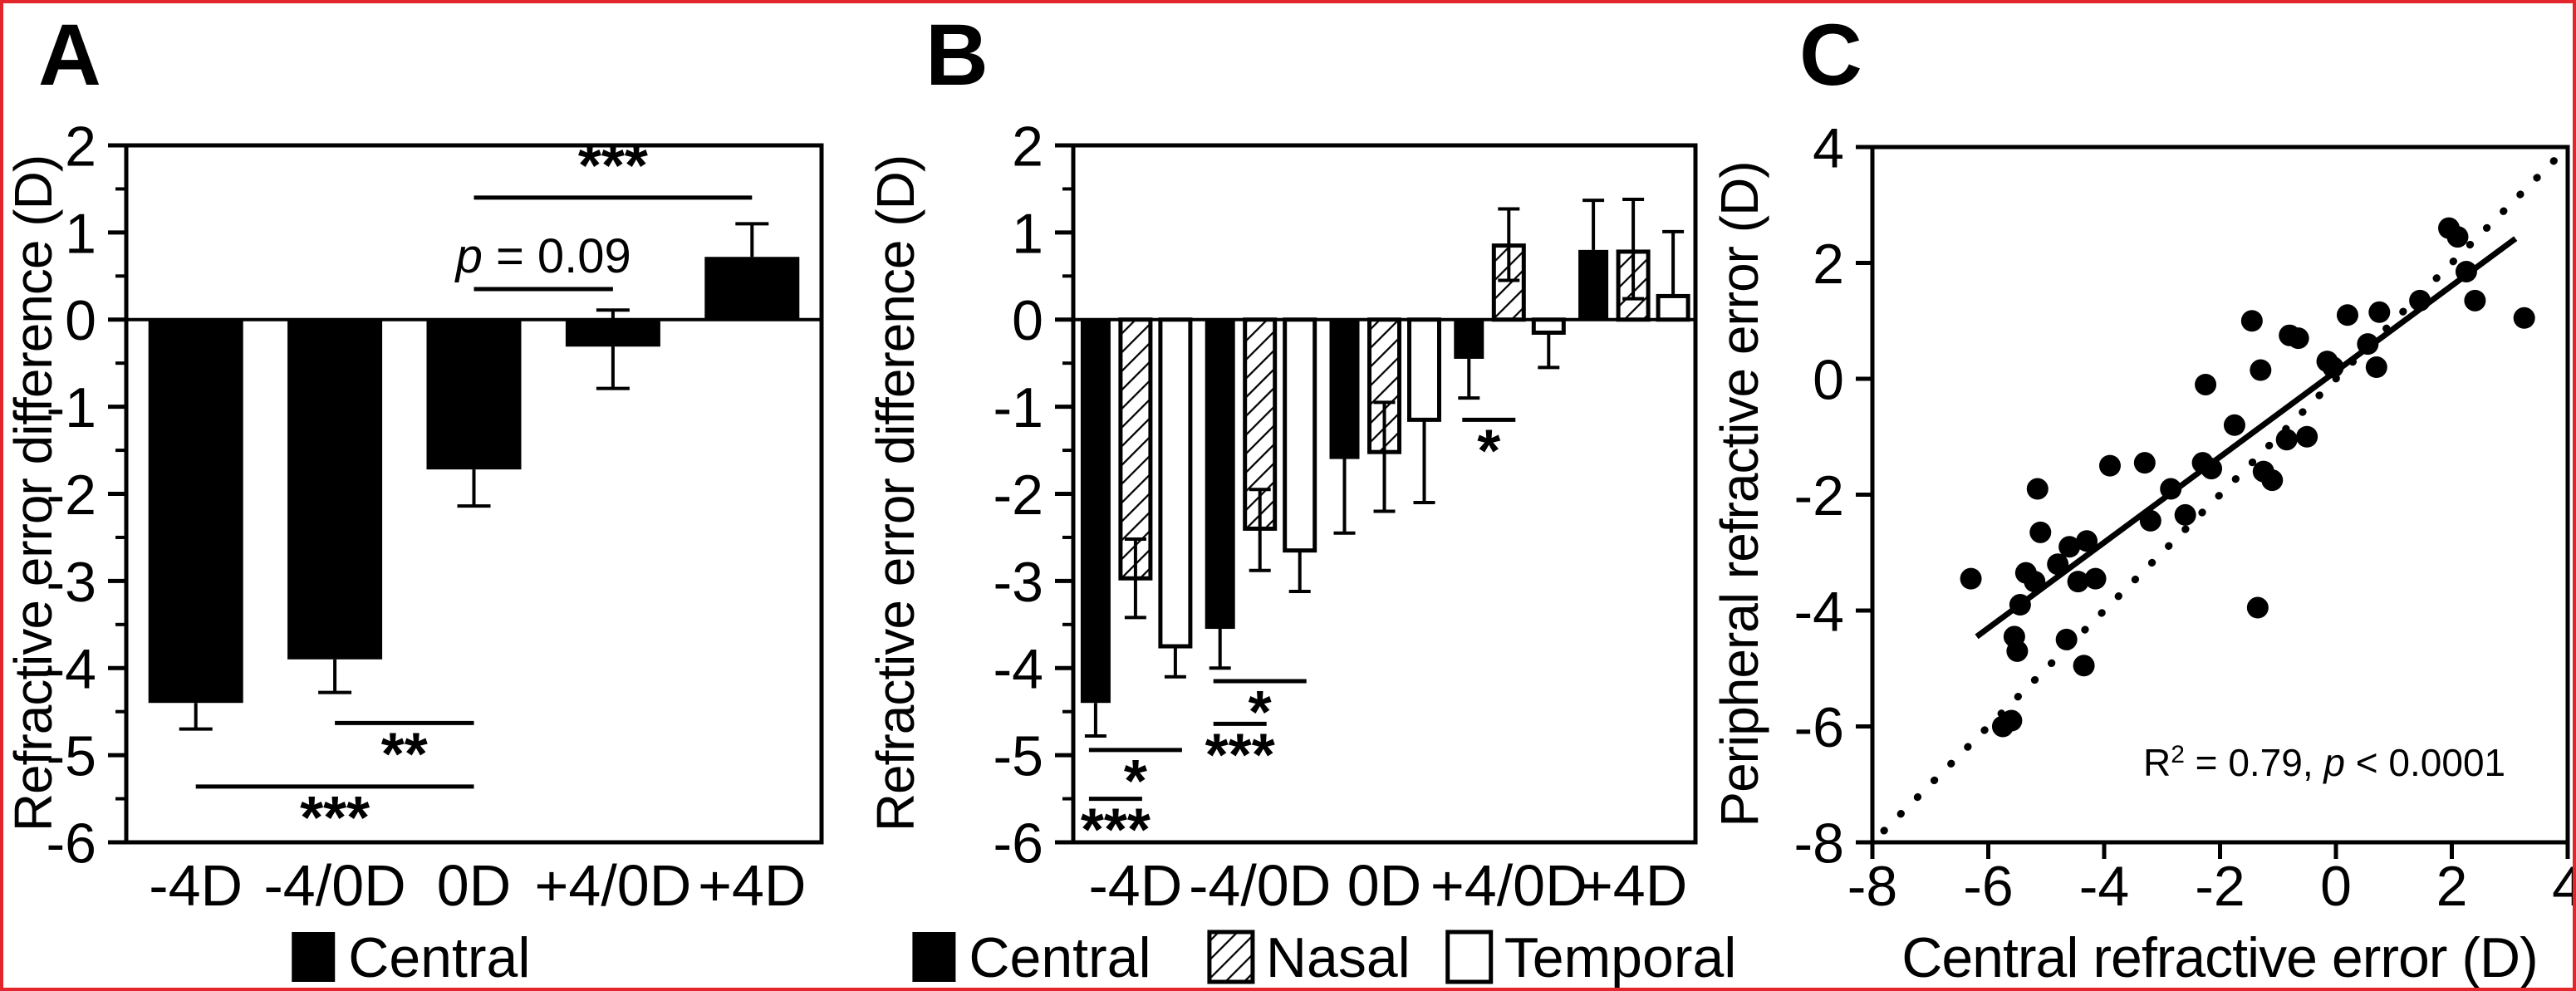 This screenshot has width=2576, height=991. What do you see at coordinates (1828, 147) in the screenshot?
I see `y-tick-label: 4` at bounding box center [1828, 147].